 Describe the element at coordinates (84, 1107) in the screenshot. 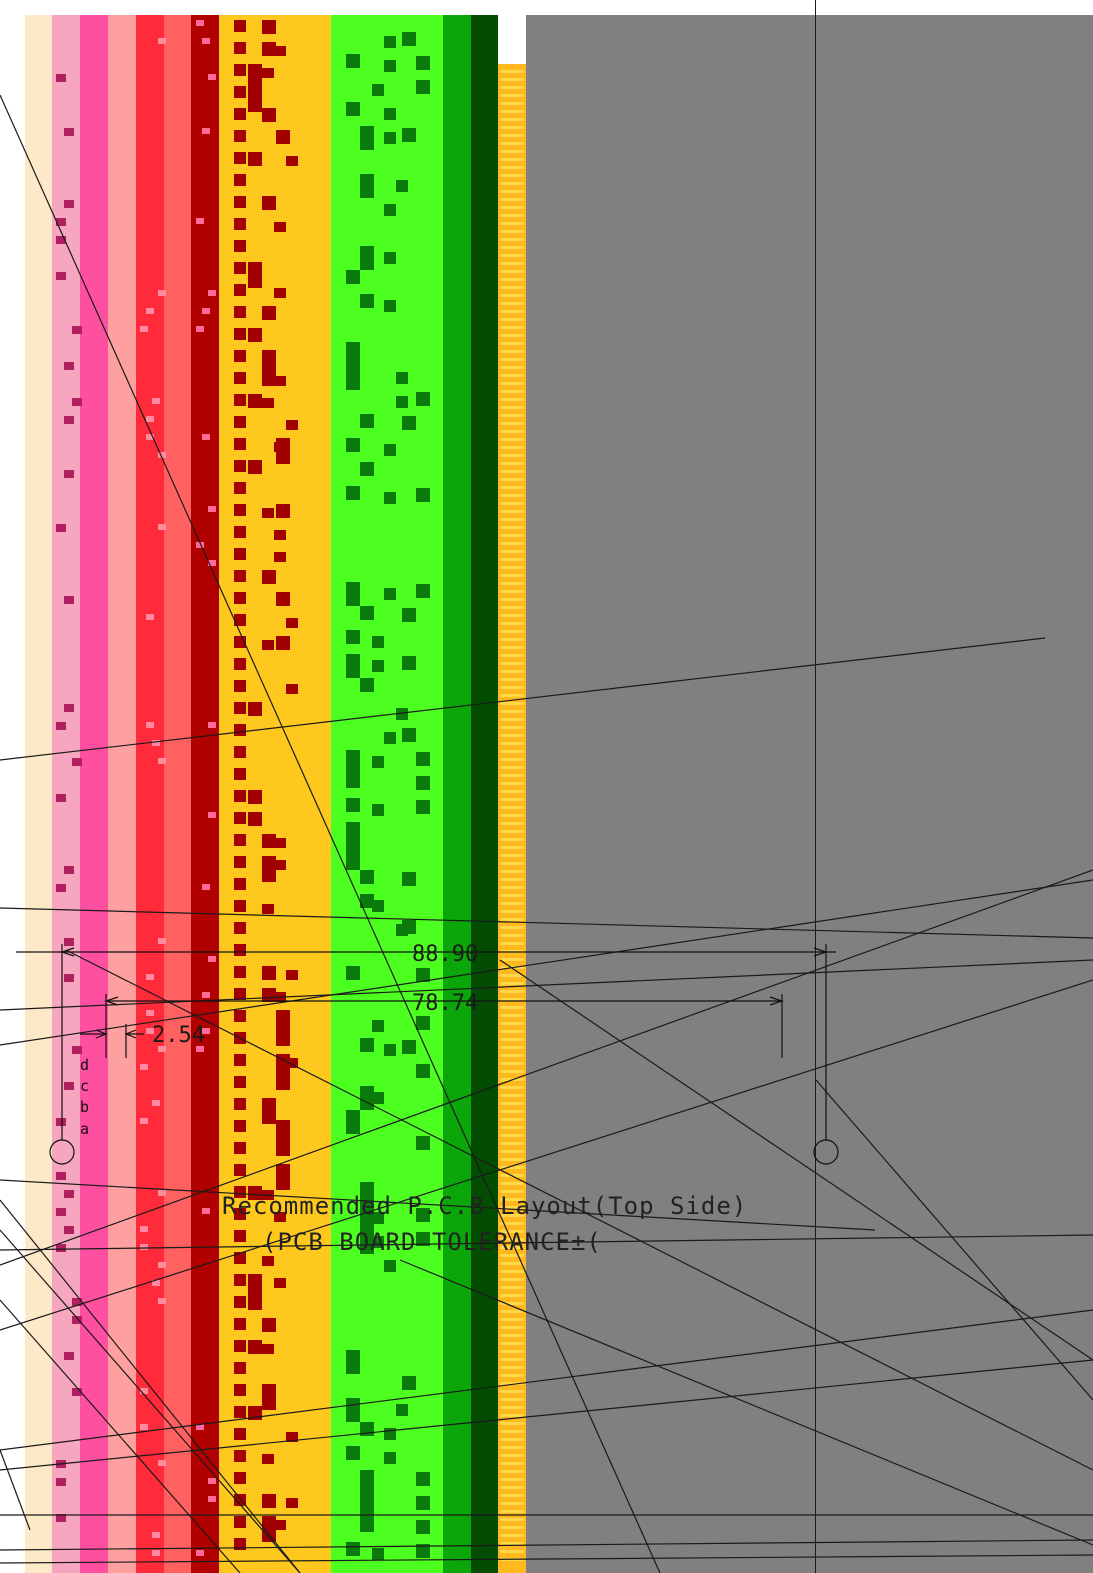

I see `pin-row-label: b` at that location.